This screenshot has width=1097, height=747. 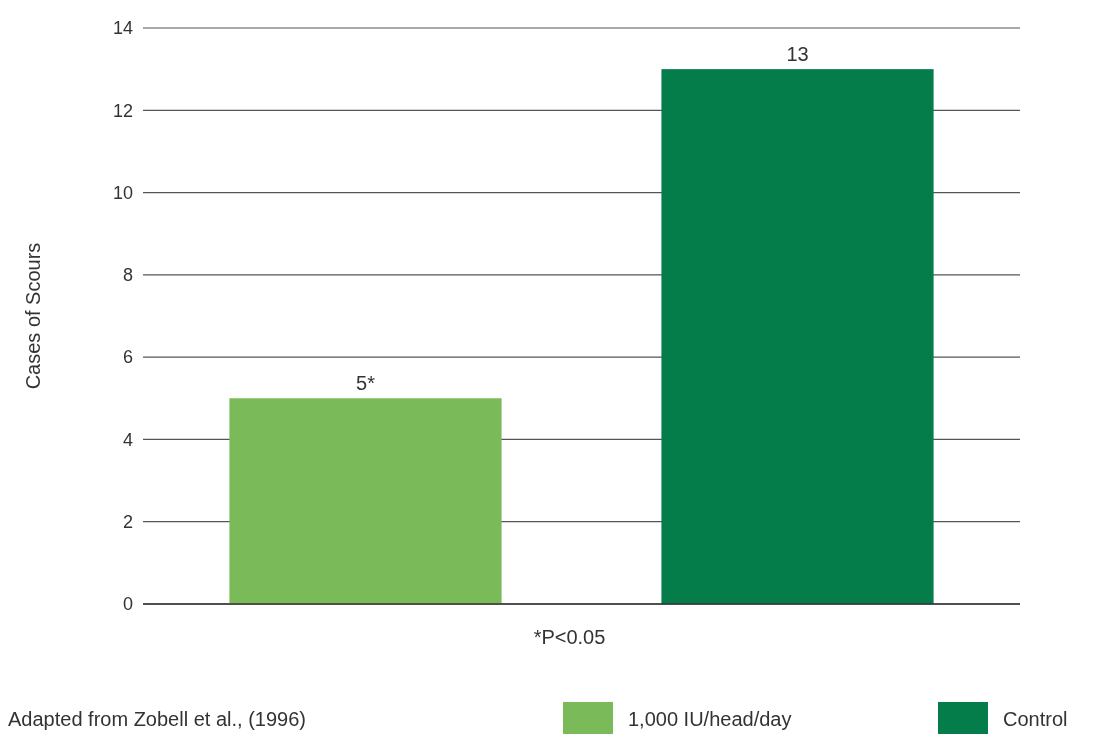 I want to click on y-tick-label: 0, so click(x=127, y=604).